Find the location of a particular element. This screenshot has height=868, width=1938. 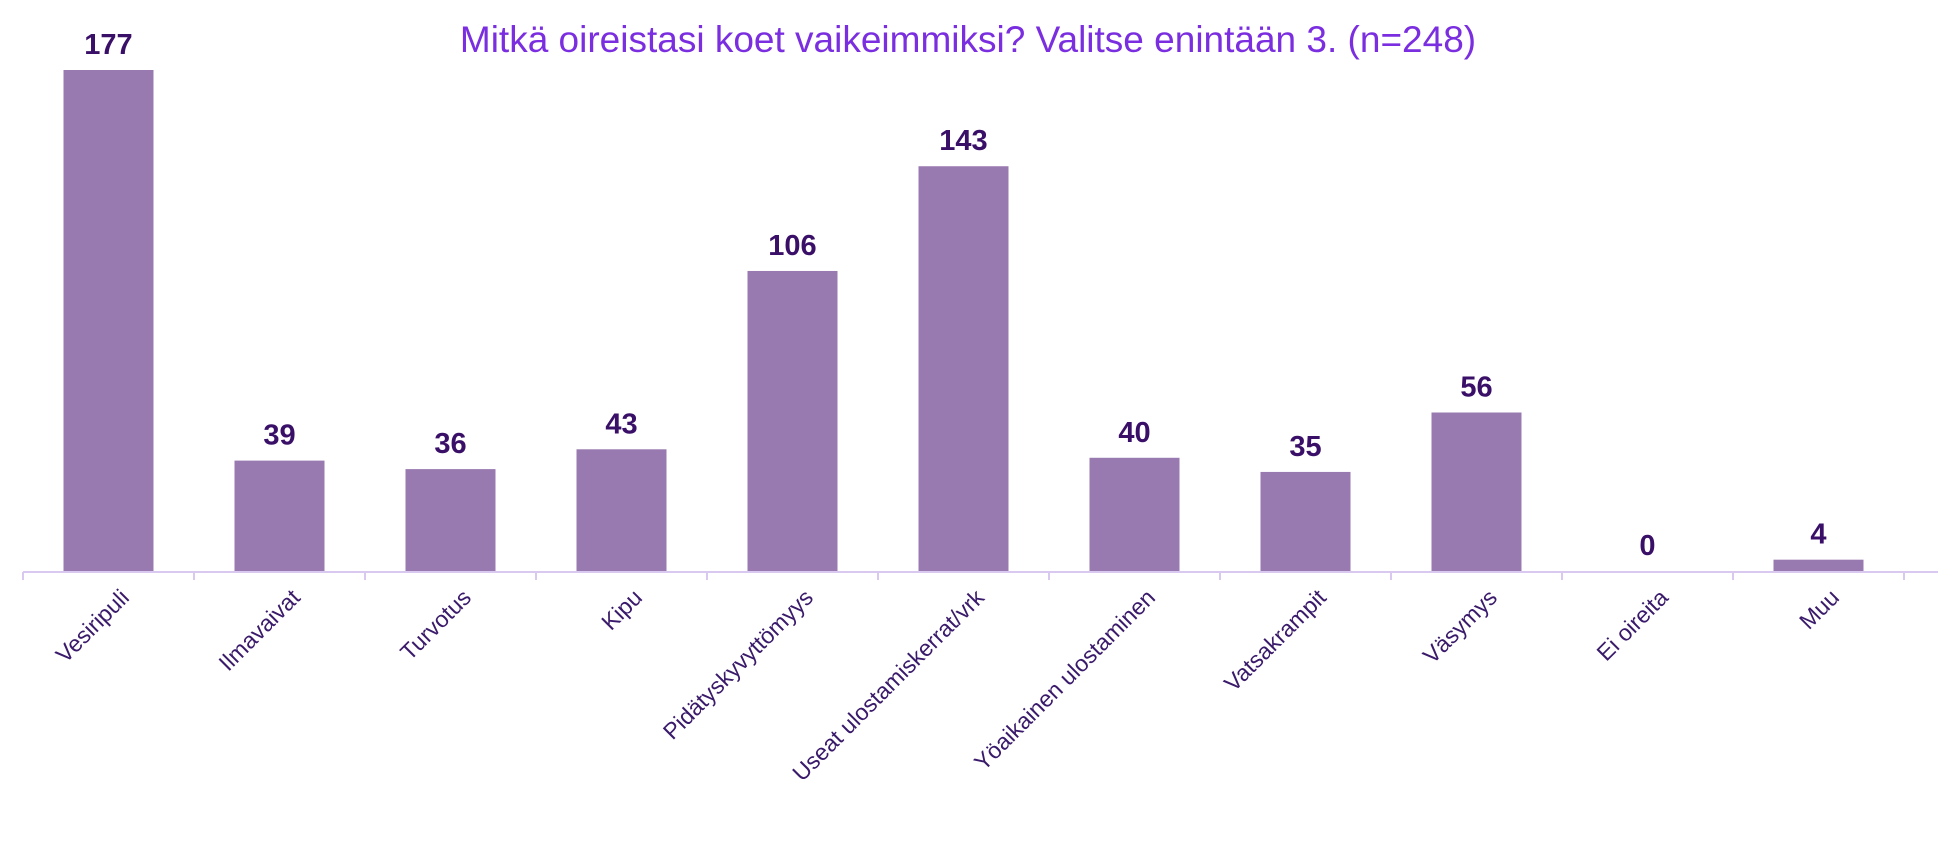

data-label: 39 is located at coordinates (279, 436).